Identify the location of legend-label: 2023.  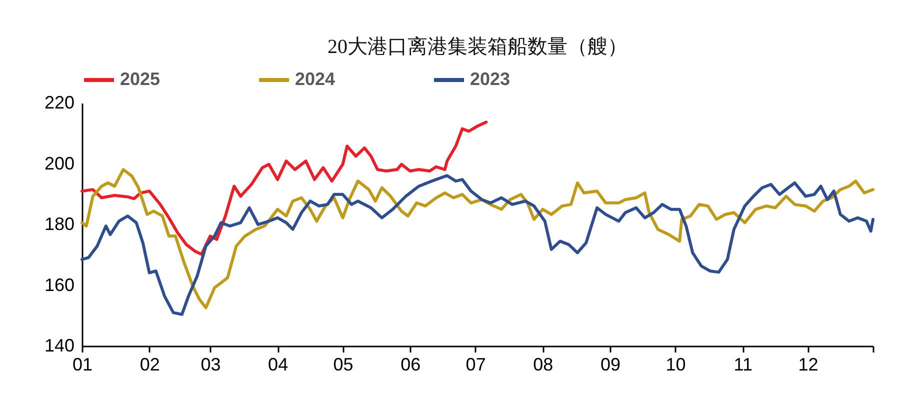
(490, 79).